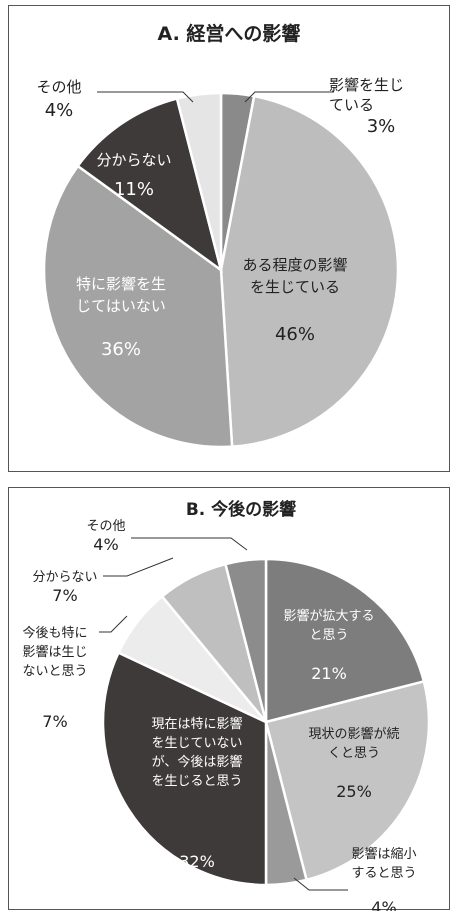  What do you see at coordinates (354, 791) in the screenshot?
I see `slice-value: 25%` at bounding box center [354, 791].